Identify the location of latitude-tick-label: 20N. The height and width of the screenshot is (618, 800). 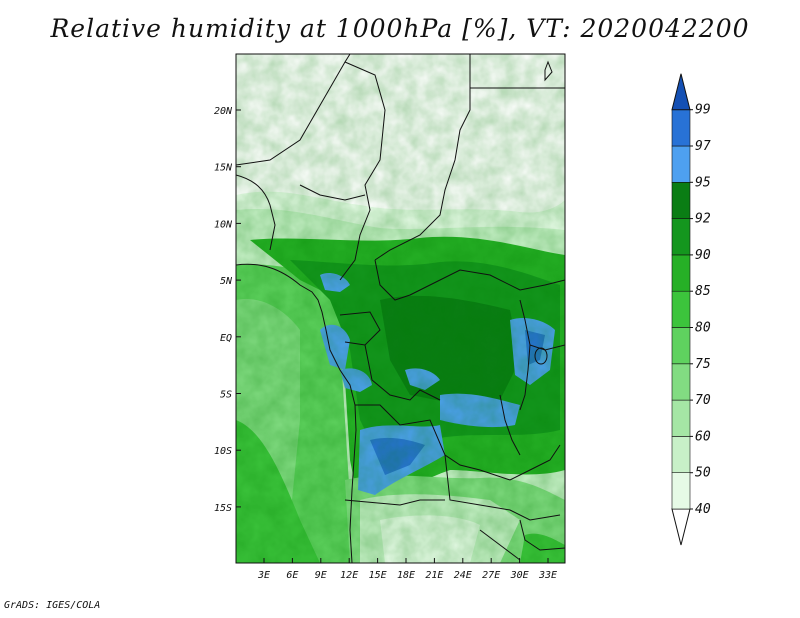
(223, 111).